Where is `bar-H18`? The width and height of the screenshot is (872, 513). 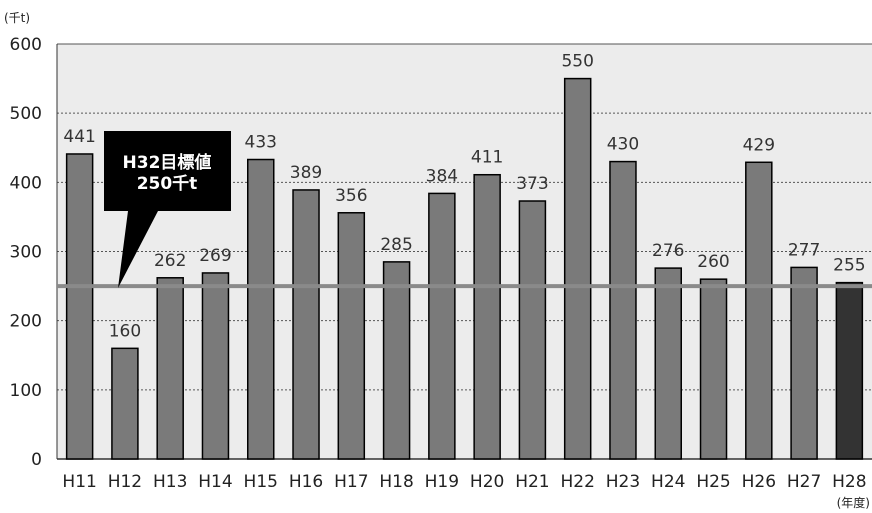 bar-H18 is located at coordinates (396, 360).